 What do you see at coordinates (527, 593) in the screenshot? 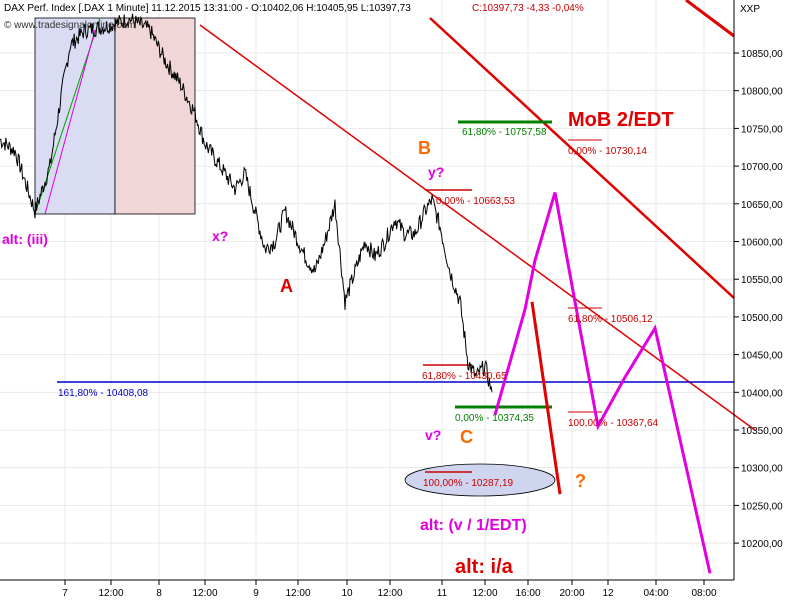
I see `x-tick-label: 16:00` at bounding box center [527, 593].